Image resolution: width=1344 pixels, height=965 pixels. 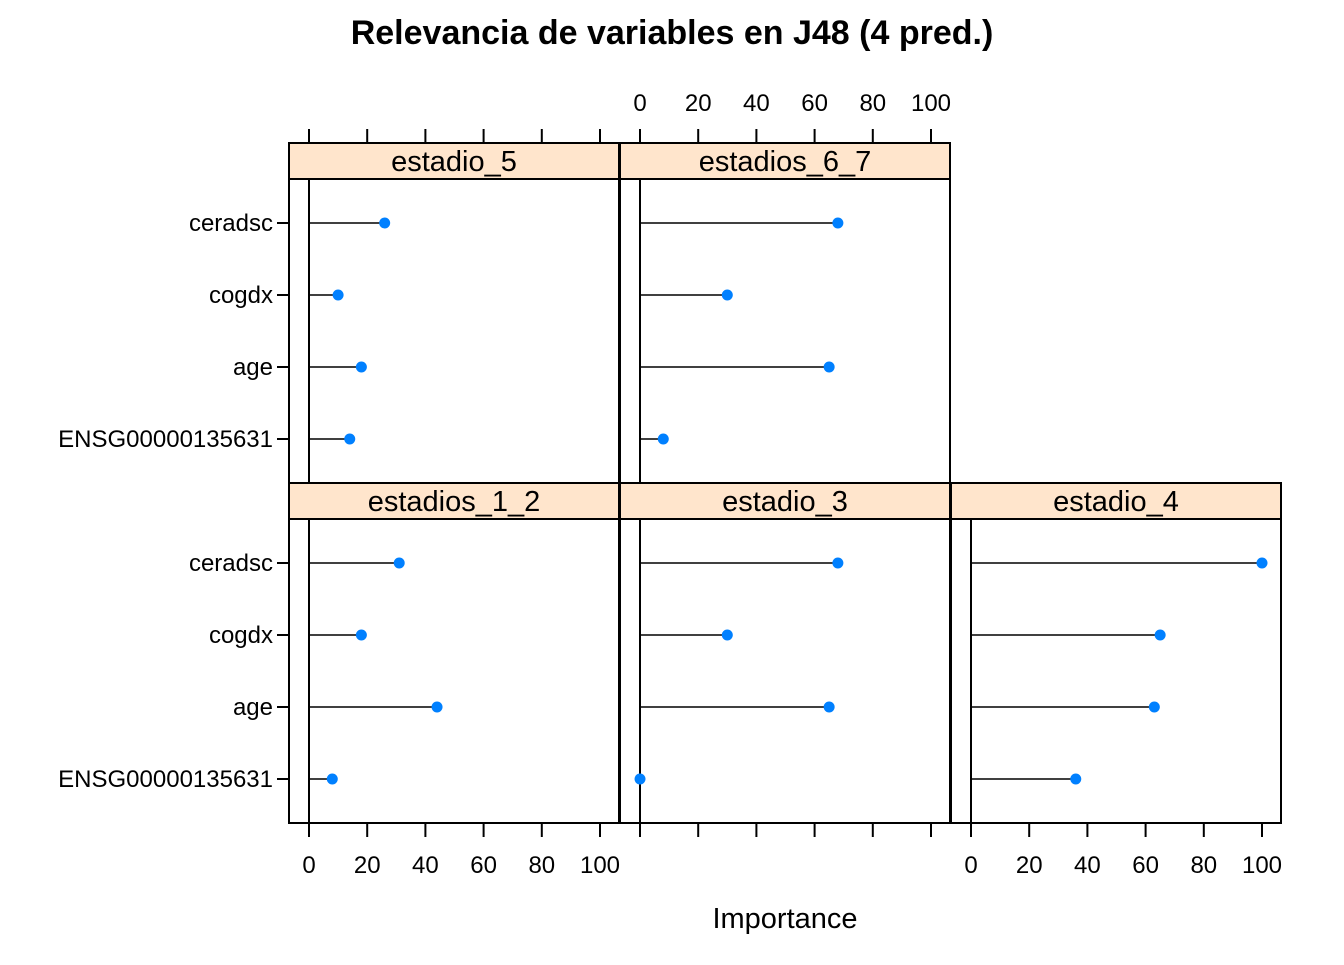 I want to click on strip-label: estadio_3, so click(x=785, y=502).